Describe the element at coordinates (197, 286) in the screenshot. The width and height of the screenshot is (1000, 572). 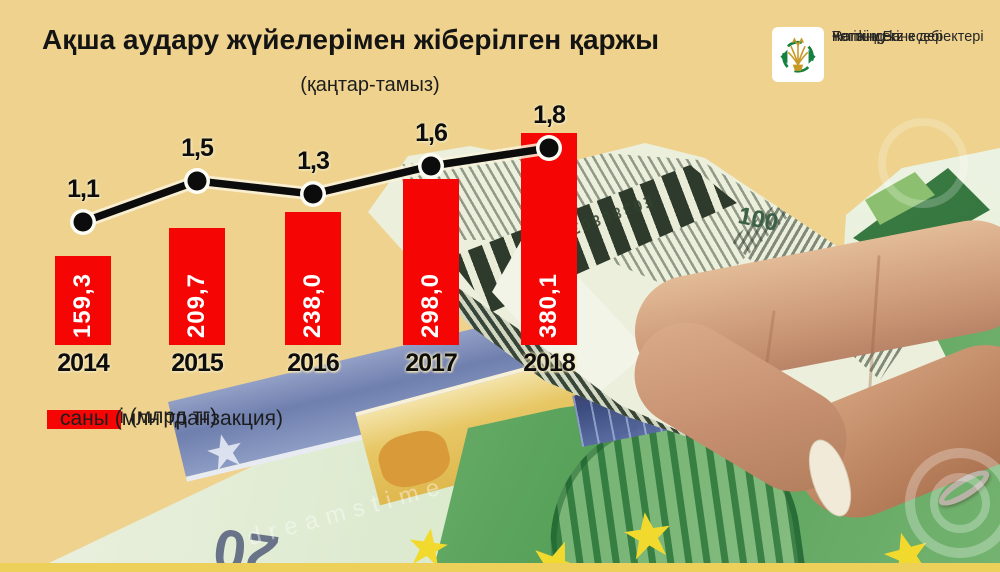
I see `bar-2015: 209,7` at that location.